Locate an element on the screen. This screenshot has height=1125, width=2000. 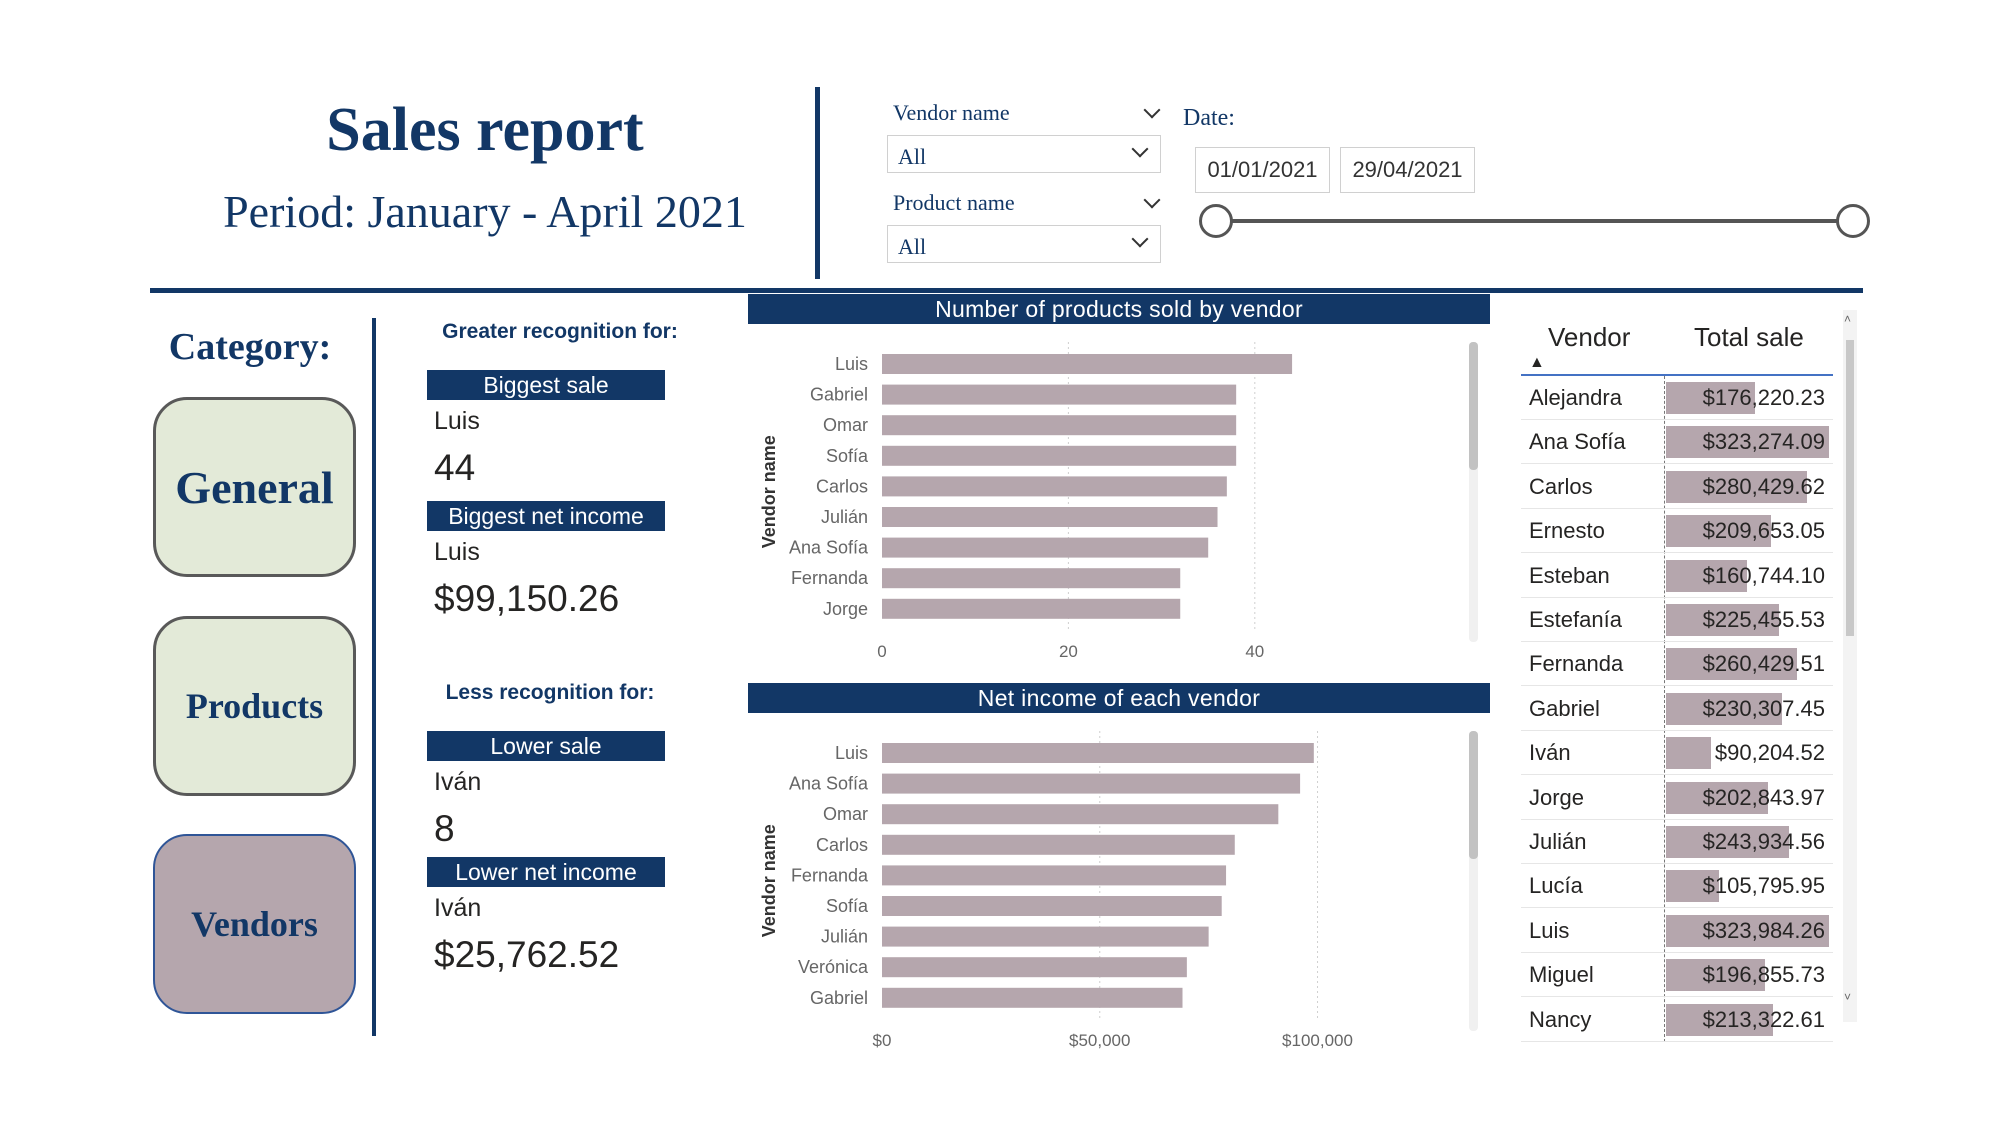
total-sale-cell: $105,795.95 is located at coordinates (1763, 886).